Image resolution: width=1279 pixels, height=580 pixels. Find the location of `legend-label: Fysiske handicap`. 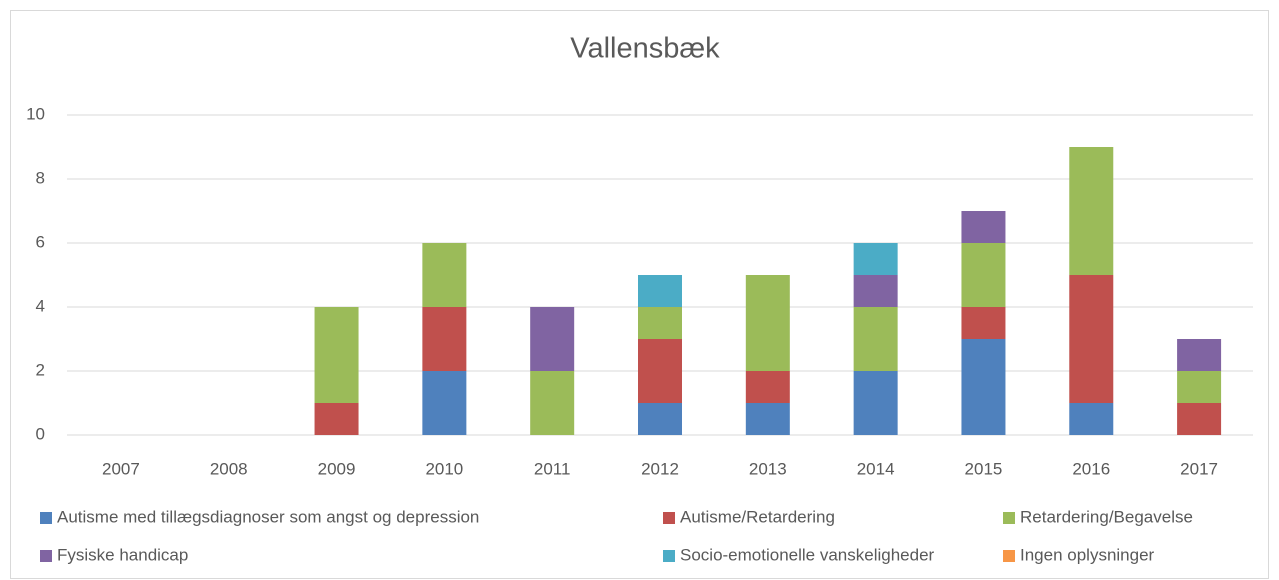

legend-label: Fysiske handicap is located at coordinates (122, 554).